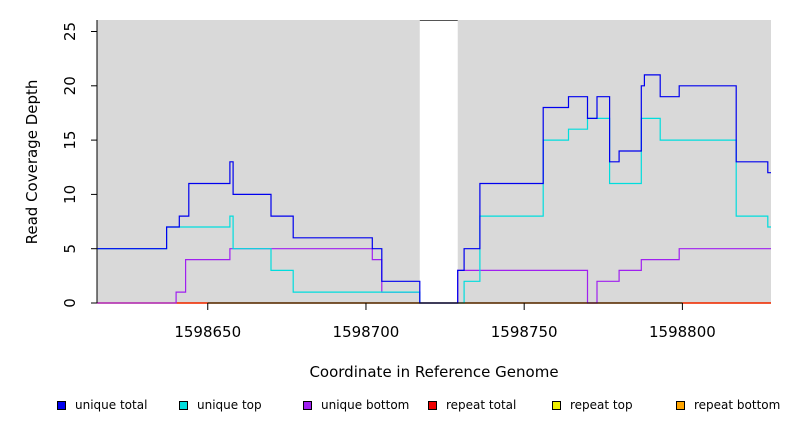 The height and width of the screenshot is (432, 792). What do you see at coordinates (365, 405) in the screenshot?
I see `legend-label: unique bottom` at bounding box center [365, 405].